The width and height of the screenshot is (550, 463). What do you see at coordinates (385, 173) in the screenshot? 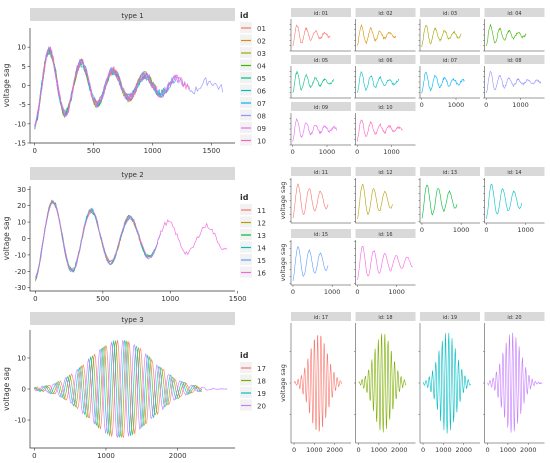
I see `facet-title: id: 12` at bounding box center [385, 173].